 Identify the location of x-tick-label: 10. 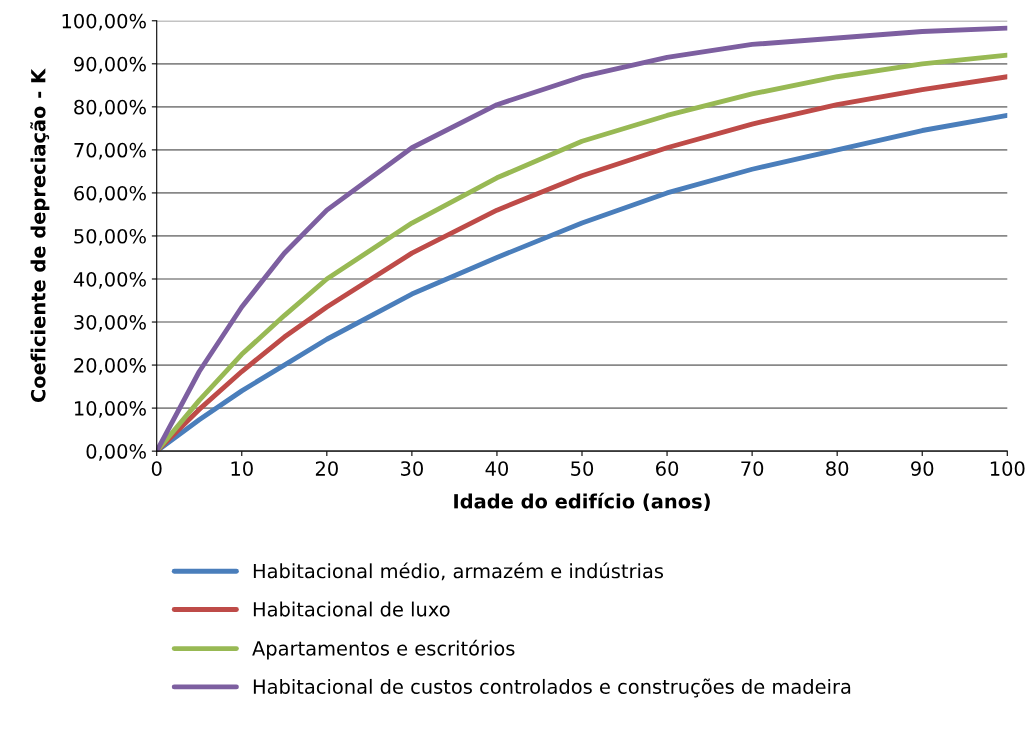
(242, 468).